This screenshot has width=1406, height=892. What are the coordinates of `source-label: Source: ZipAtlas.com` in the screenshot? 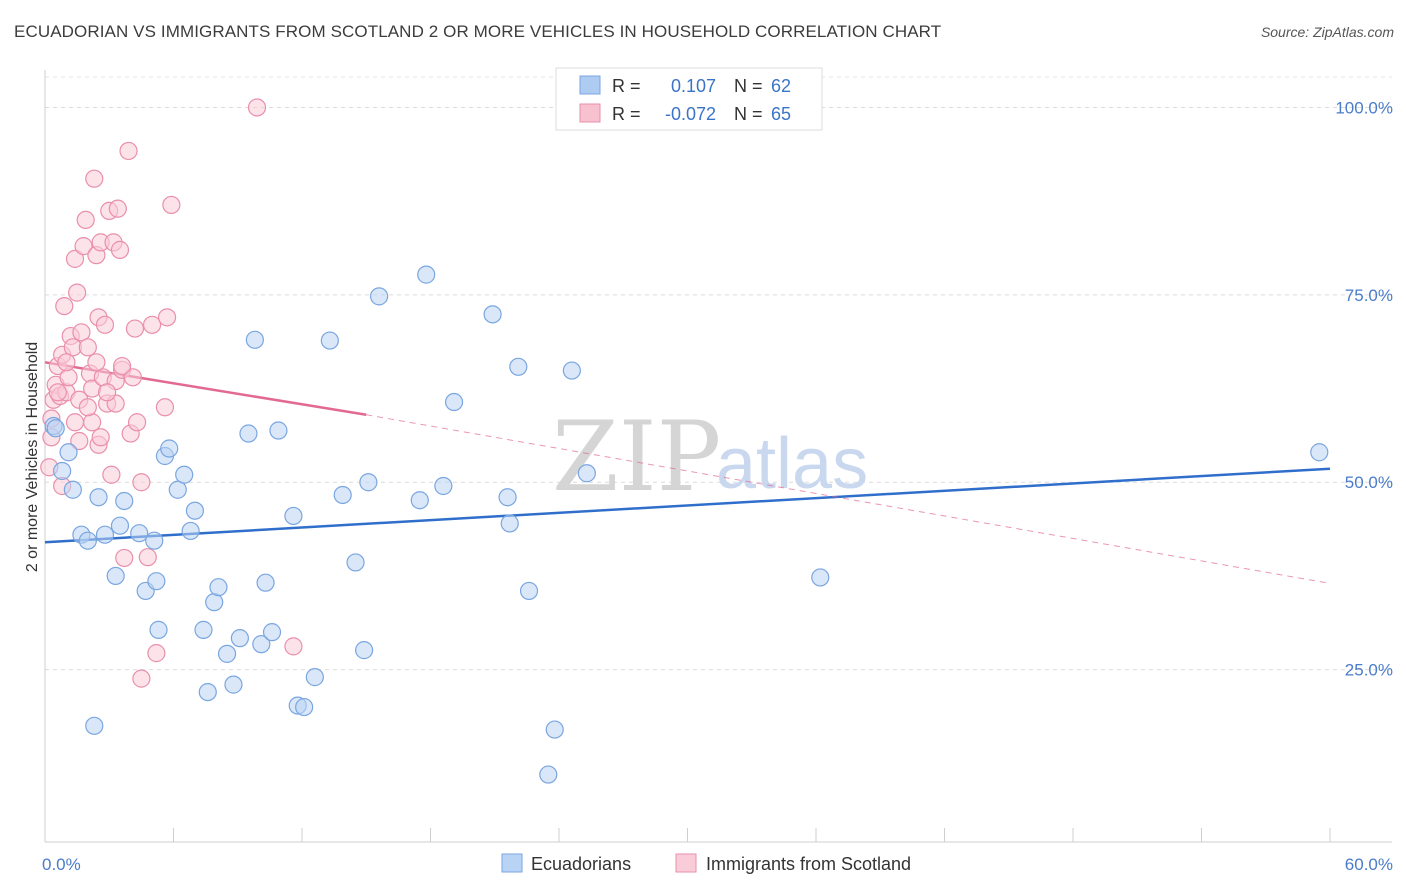 It's located at (1327, 32).